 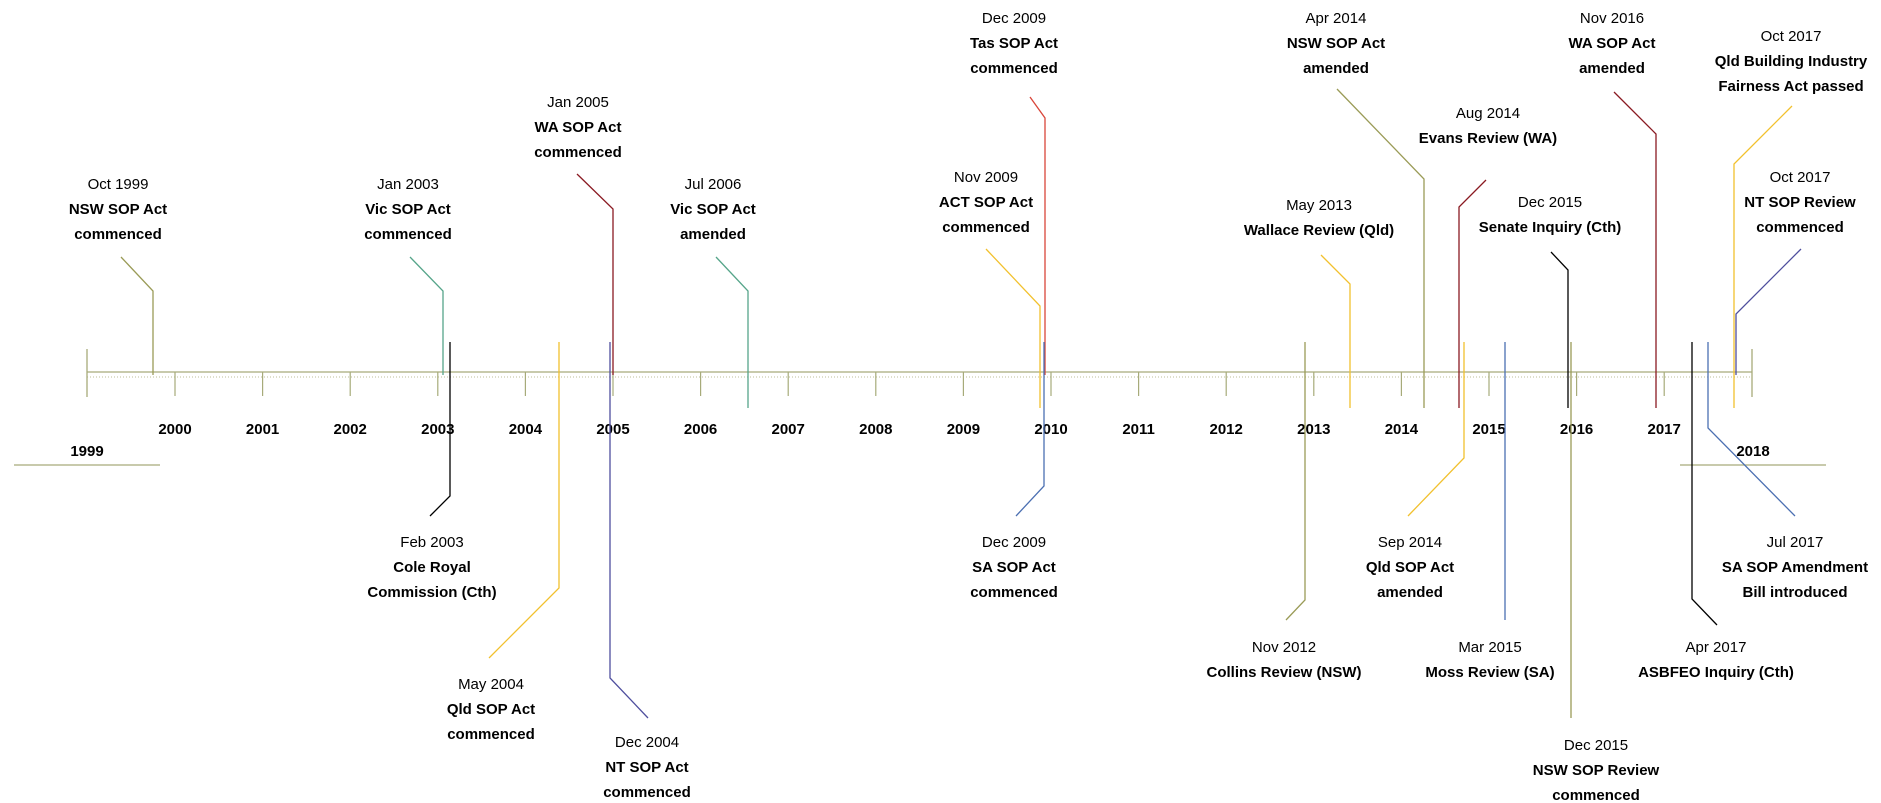 What do you see at coordinates (1014, 567) in the screenshot?
I see `event-description: SA SOP Act` at bounding box center [1014, 567].